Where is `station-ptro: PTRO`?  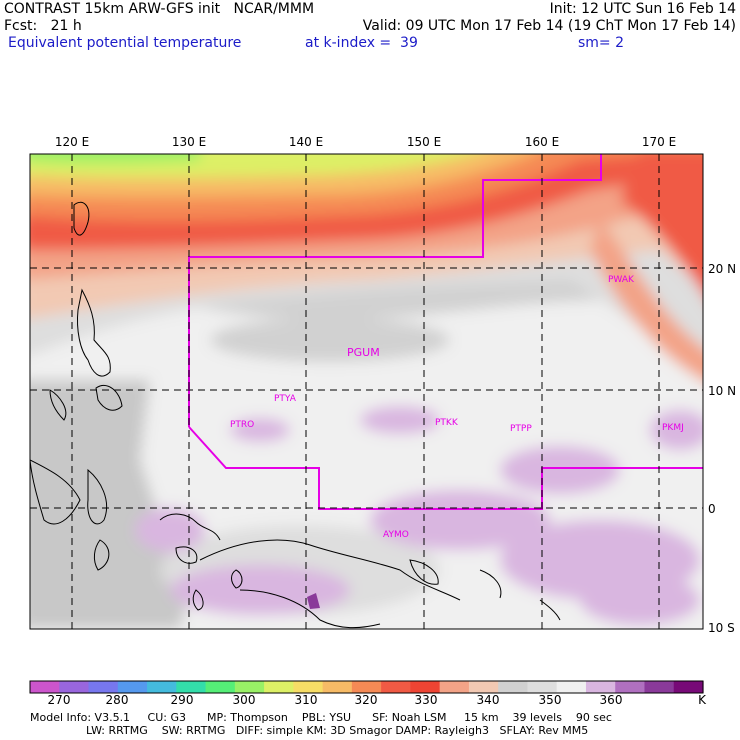
station-ptro: PTRO is located at coordinates (242, 425).